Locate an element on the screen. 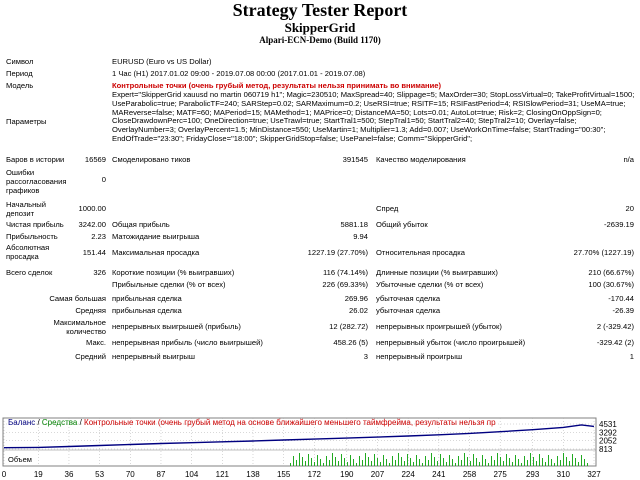 Image resolution: width=640 pixels, height=480 pixels. average-label: Средняя is located at coordinates (90, 310).